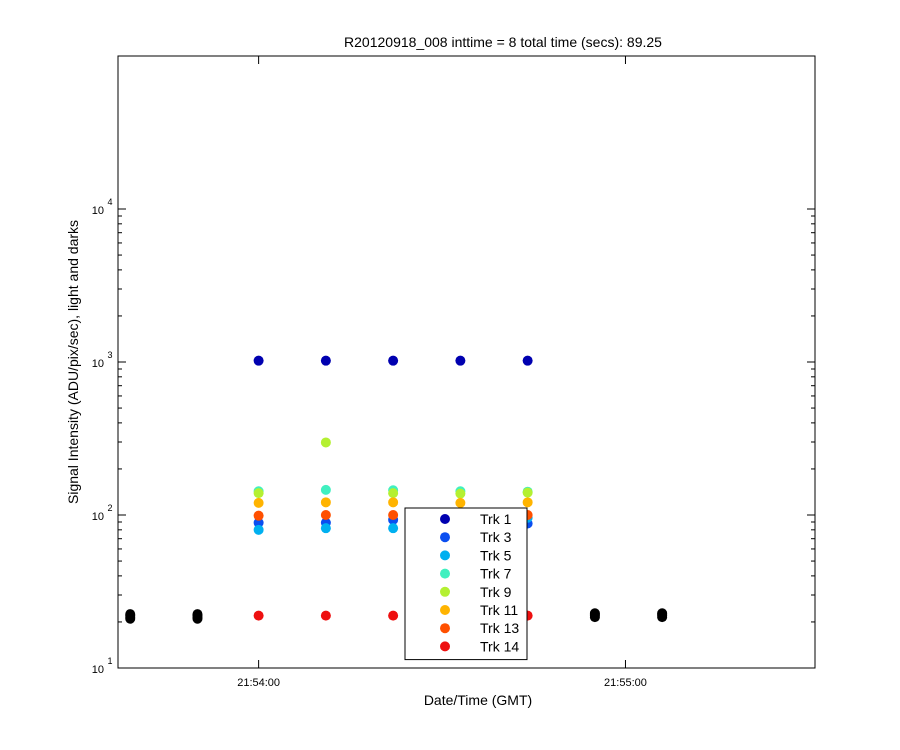 This screenshot has width=900, height=750. I want to click on y-tick-exponent: 4, so click(109, 202).